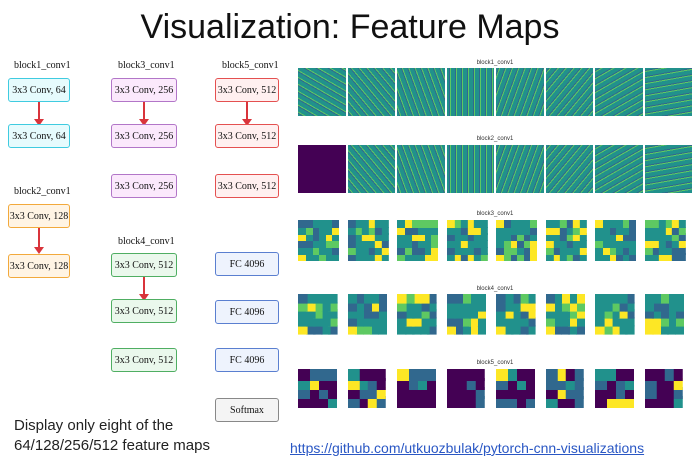 This screenshot has height=470, width=700. Describe the element at coordinates (247, 312) in the screenshot. I see `fc-box-2: FC 4096` at that location.